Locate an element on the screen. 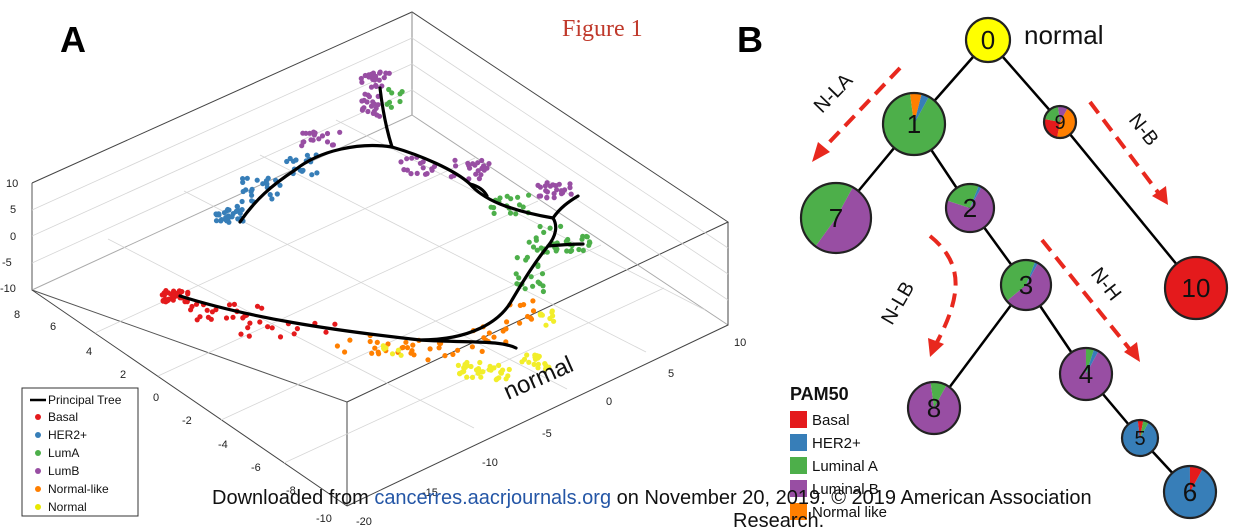  node-label: 6 is located at coordinates (1190, 492).